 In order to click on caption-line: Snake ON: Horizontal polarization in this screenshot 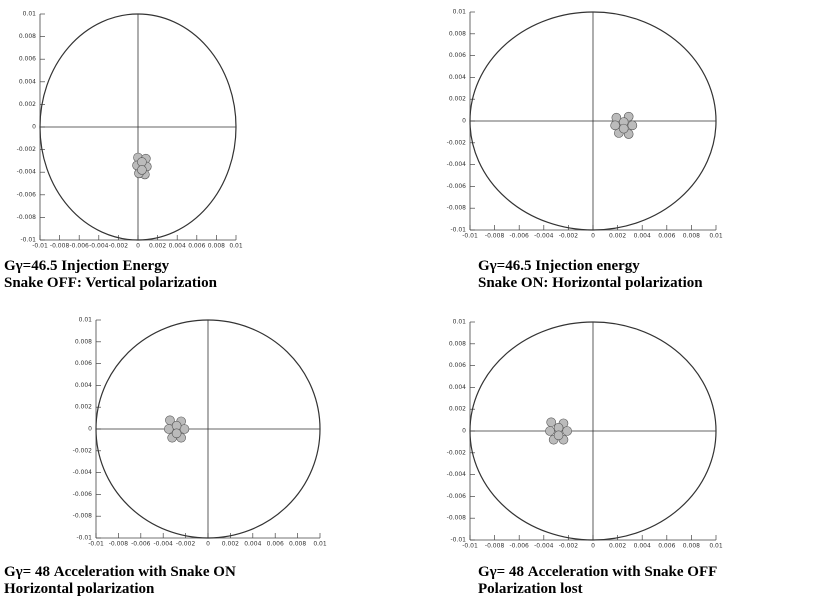, I will do `click(590, 283)`.